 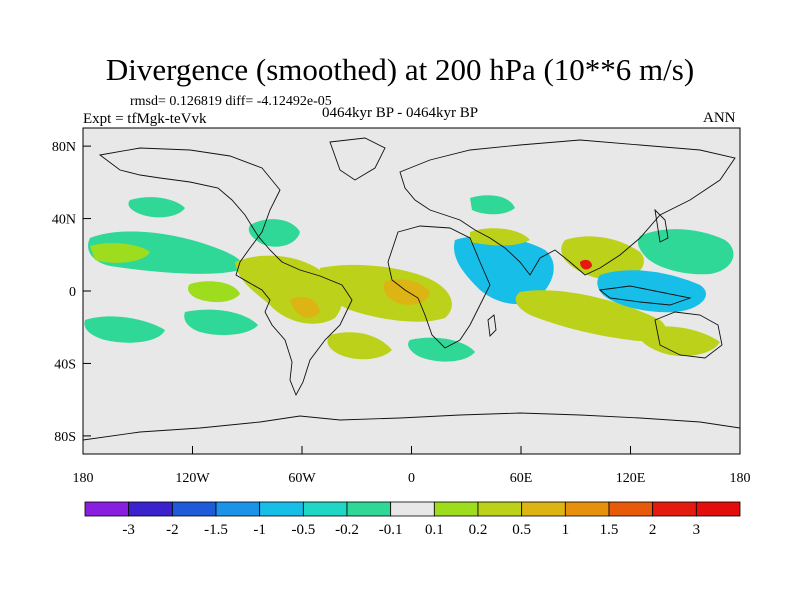 I want to click on y-tick-label: 0, so click(x=72, y=292).